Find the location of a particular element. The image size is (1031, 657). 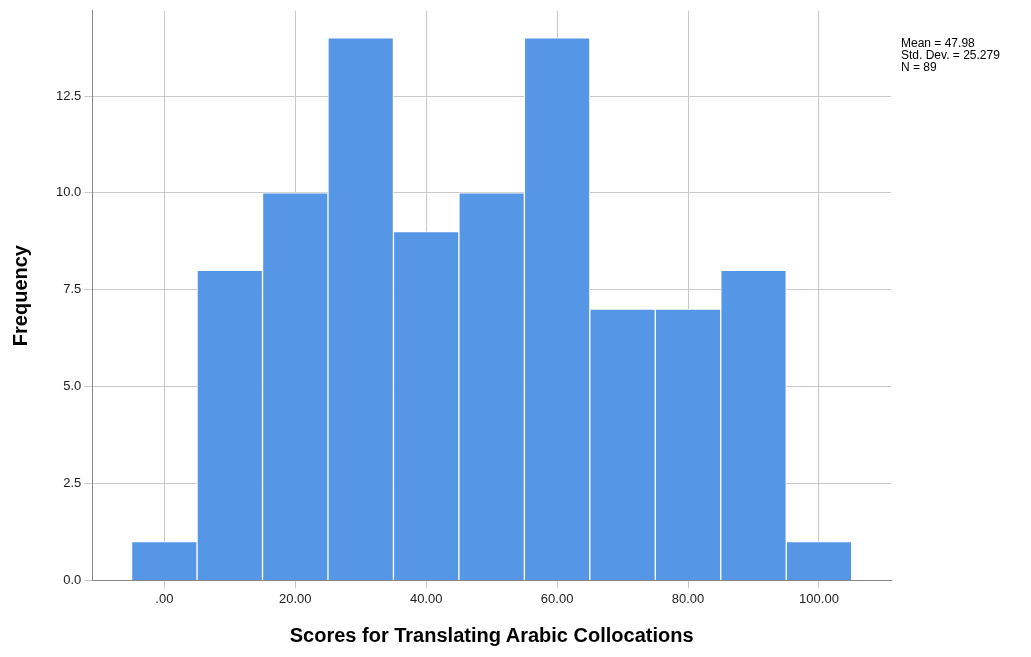

x-tick-label: .00 is located at coordinates (164, 598).